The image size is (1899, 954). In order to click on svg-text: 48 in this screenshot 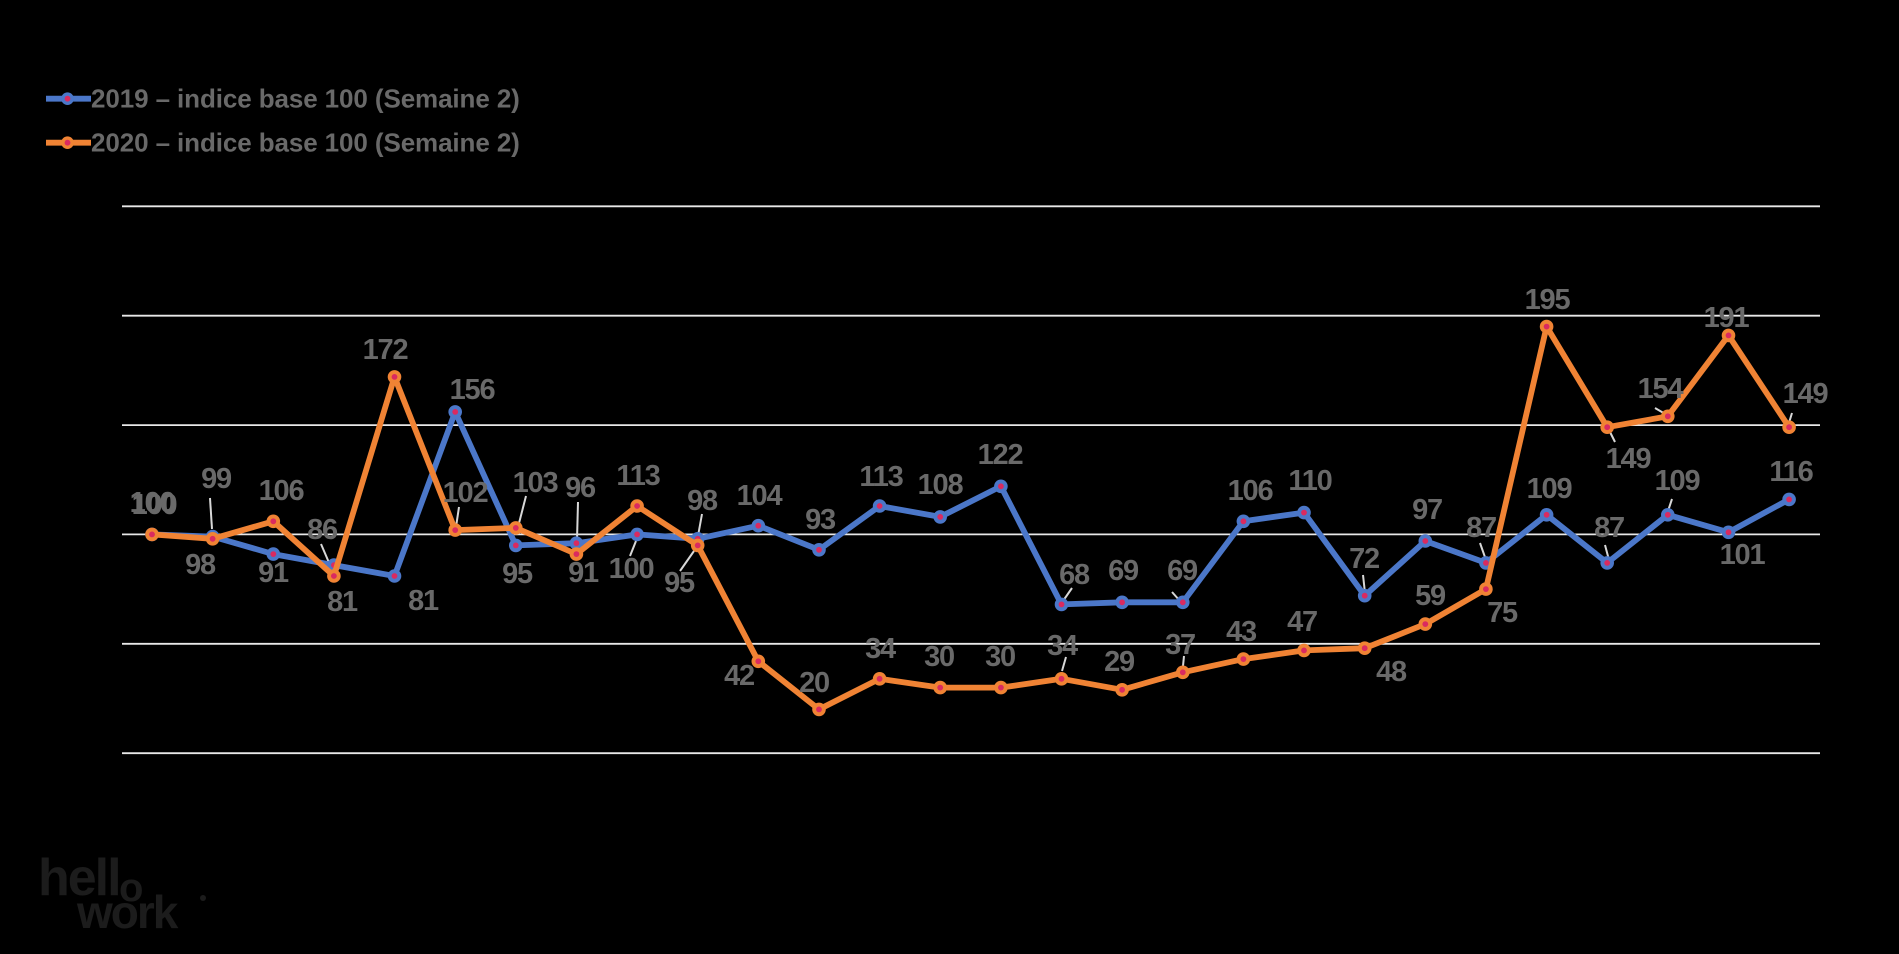, I will do `click(1391, 672)`.